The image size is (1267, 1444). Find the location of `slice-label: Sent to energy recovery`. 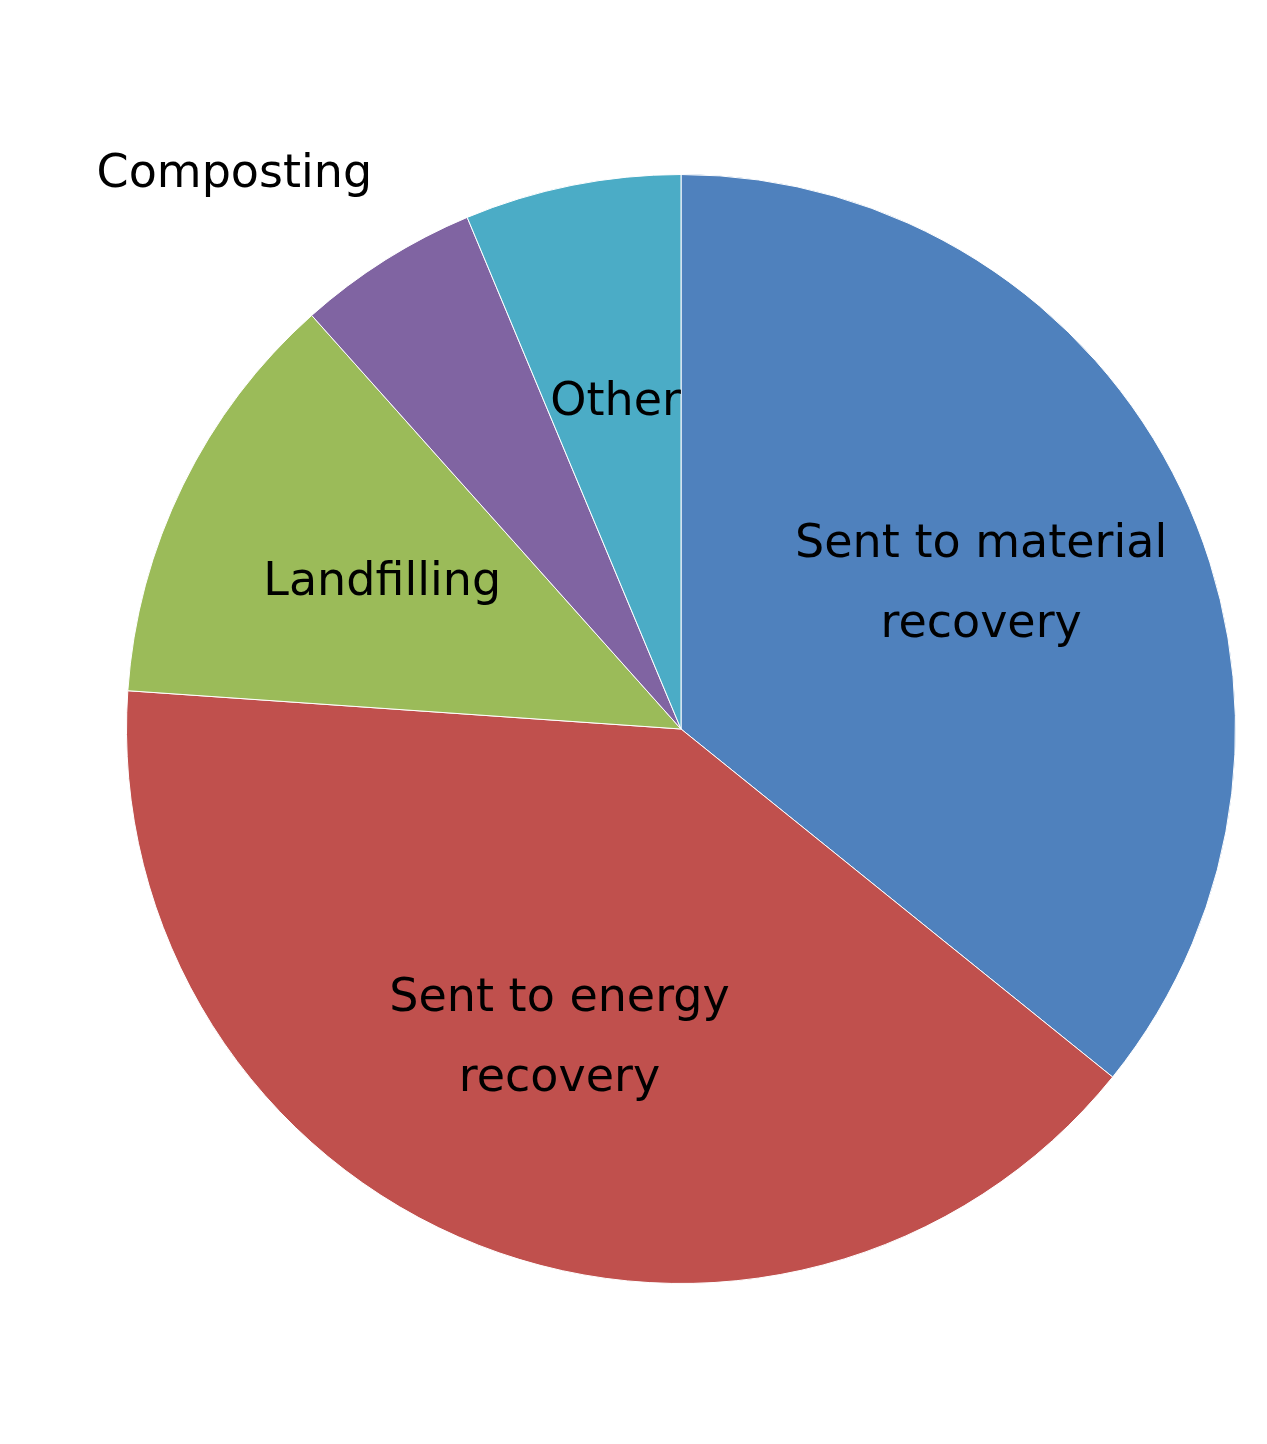

slice-label: Sent to energy recovery is located at coordinates (559, 1034).